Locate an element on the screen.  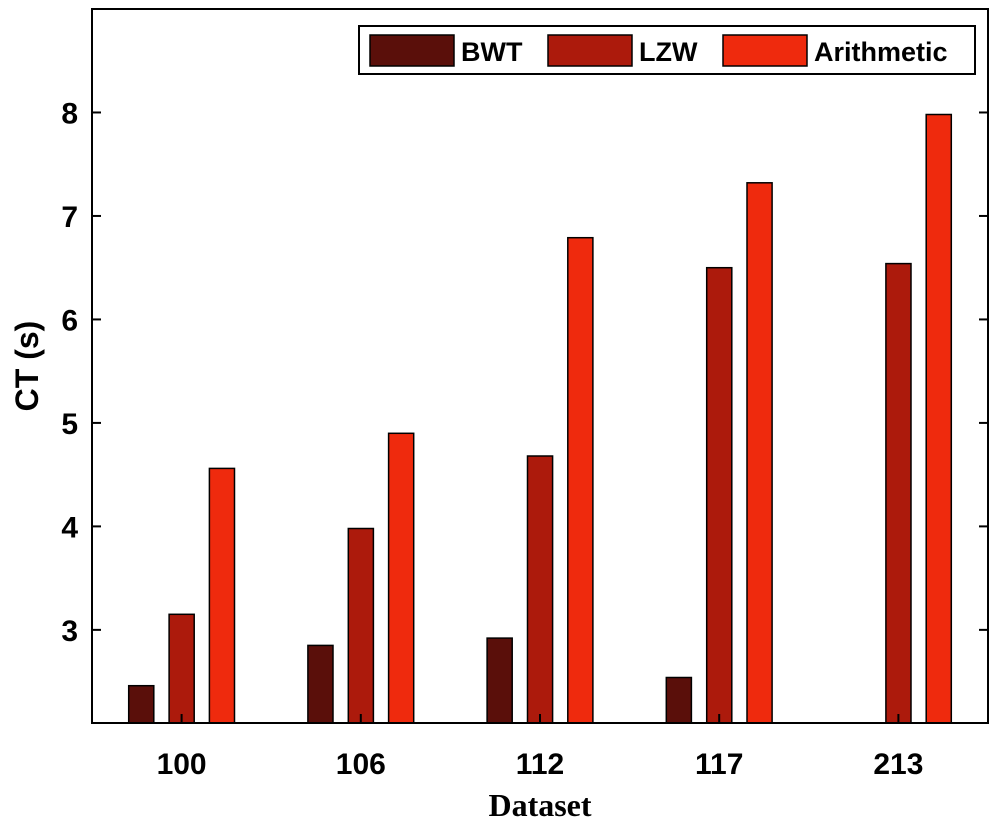
x-tick-label: 106 is located at coordinates (361, 764).